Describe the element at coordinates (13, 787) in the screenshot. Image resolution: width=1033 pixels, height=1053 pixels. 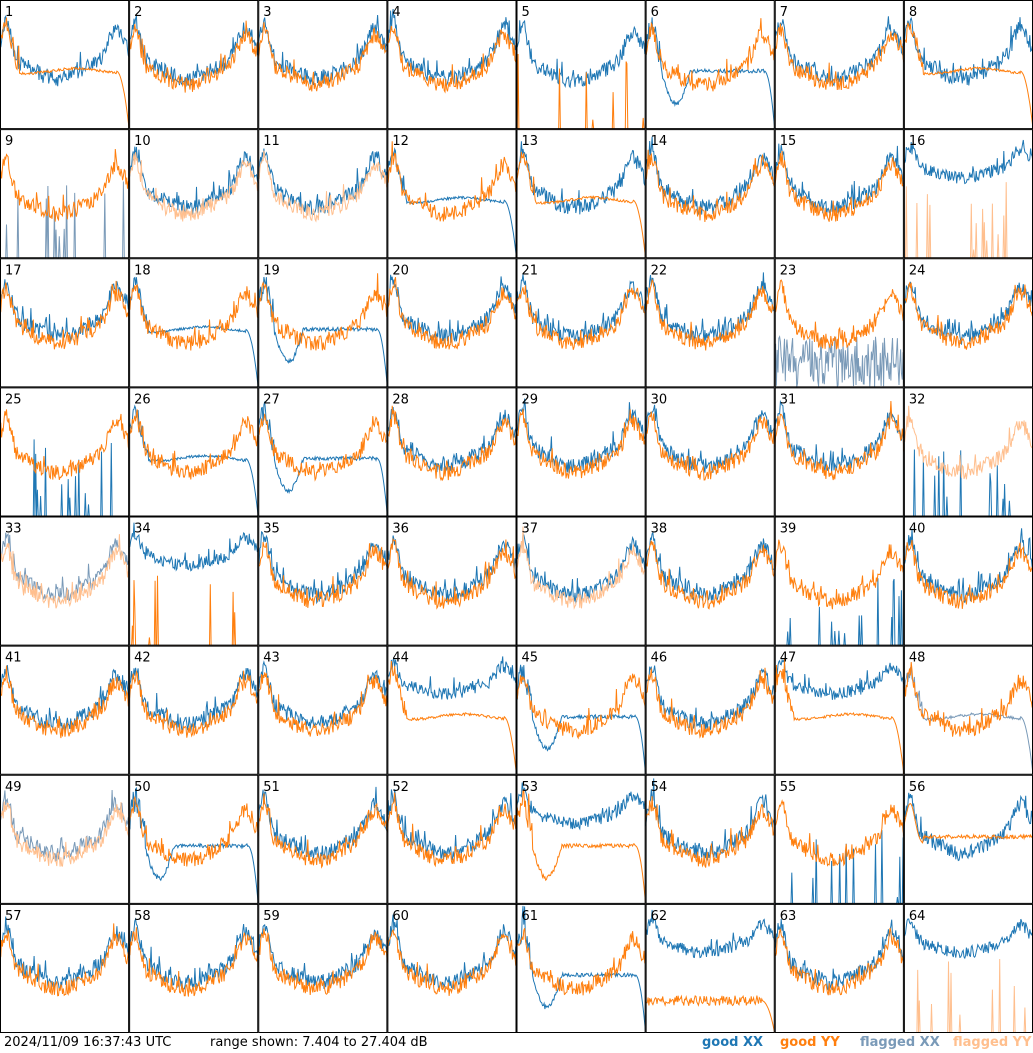
I see `panel-label: 49` at that location.